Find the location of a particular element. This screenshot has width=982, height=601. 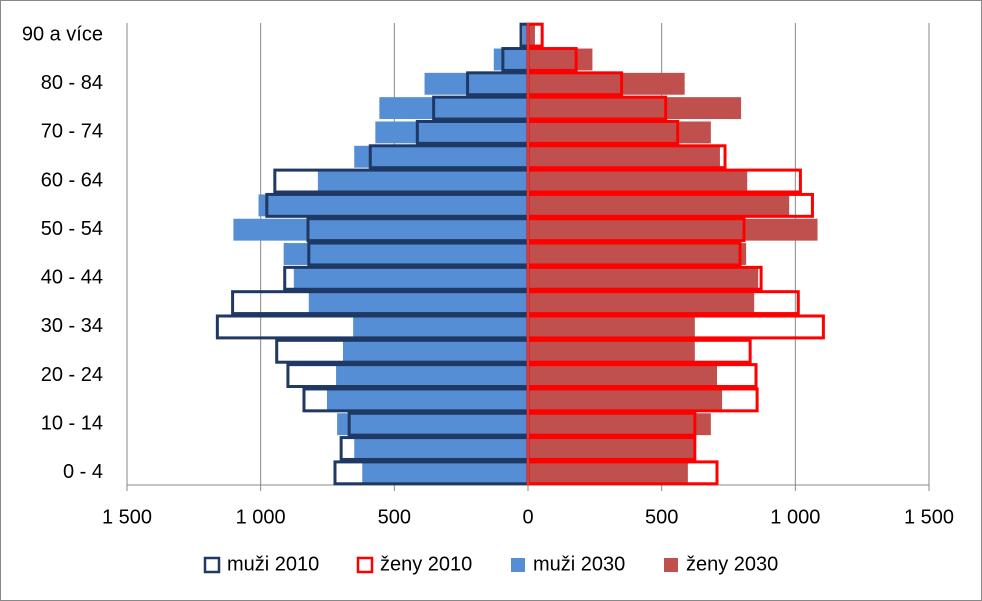

legend-label: muži 2030 is located at coordinates (579, 564).